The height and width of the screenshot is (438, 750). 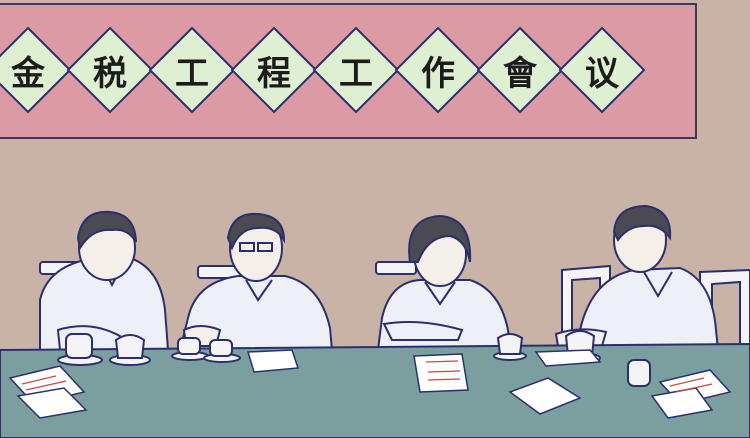 I want to click on teapot-cup, so click(x=130, y=346).